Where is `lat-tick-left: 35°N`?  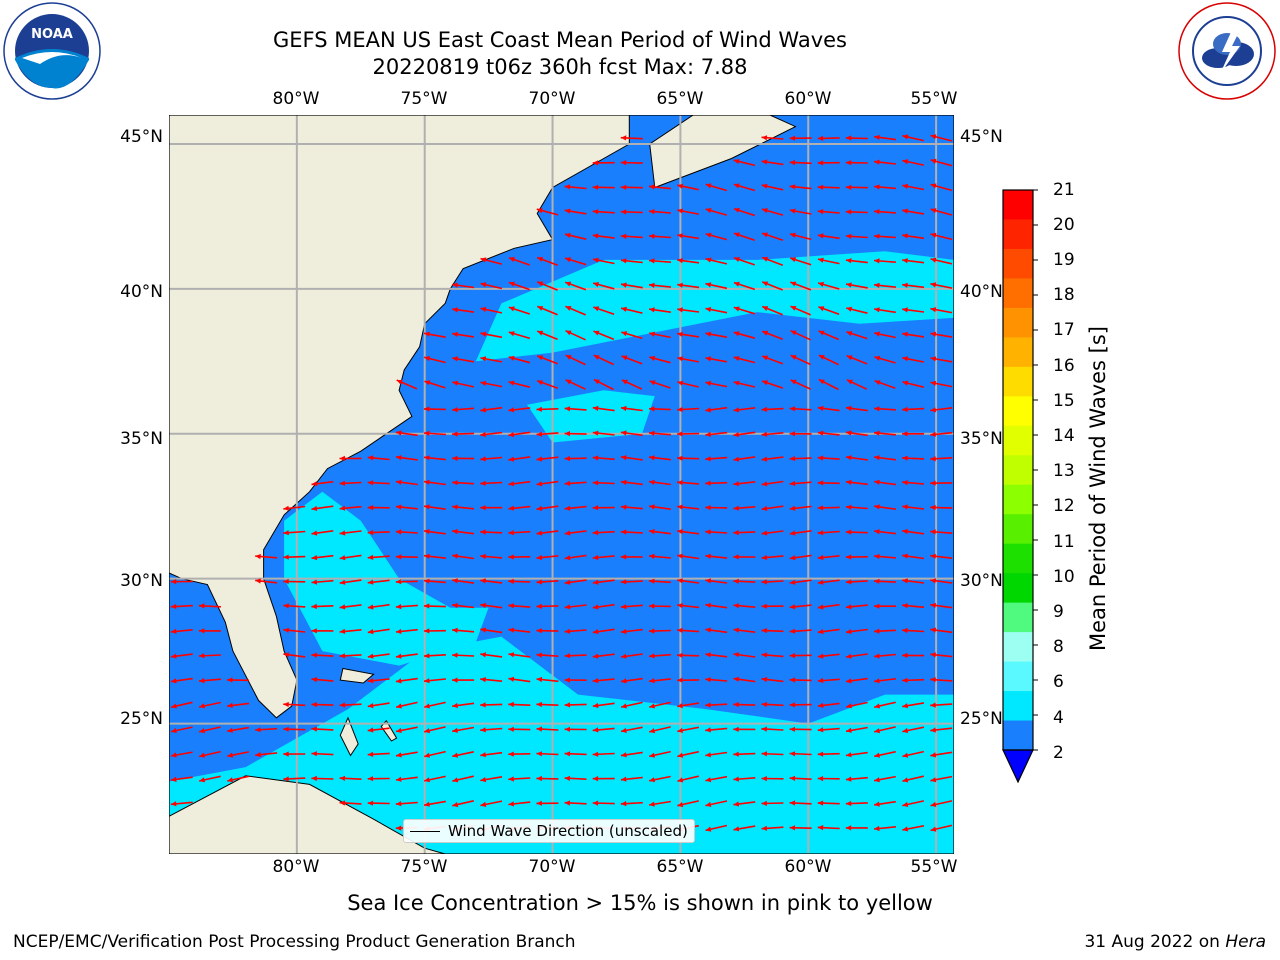 lat-tick-left: 35°N is located at coordinates (141, 439).